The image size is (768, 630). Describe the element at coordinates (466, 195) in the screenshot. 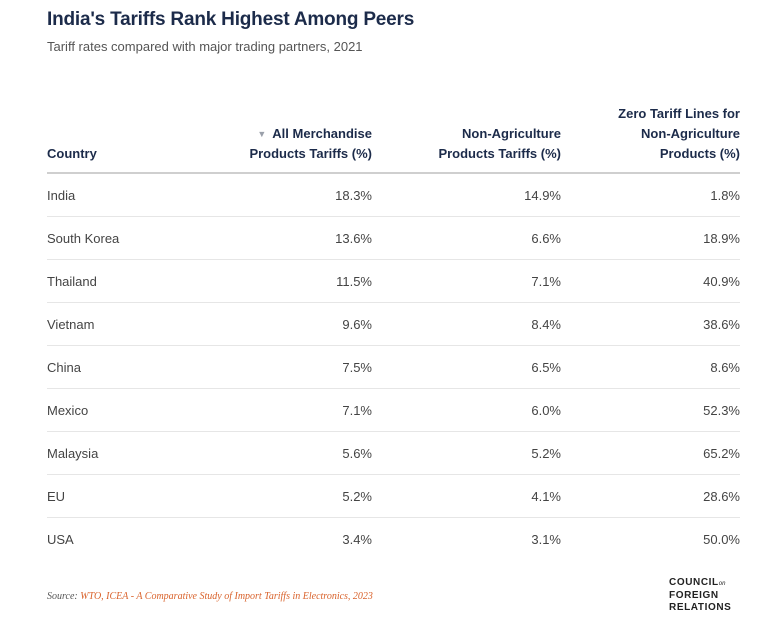

I see `cell-non-agriculture: 14.9%` at that location.